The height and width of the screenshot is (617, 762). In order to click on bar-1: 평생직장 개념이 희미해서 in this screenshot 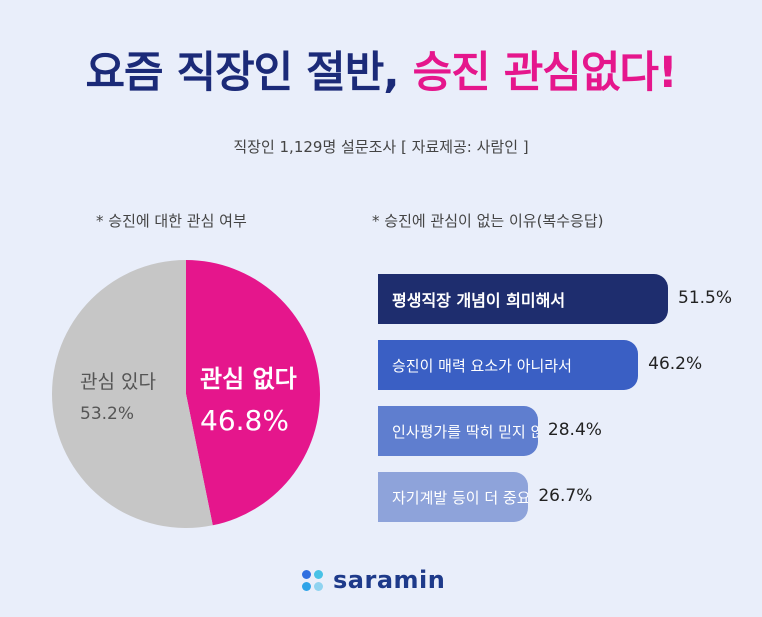, I will do `click(523, 299)`.